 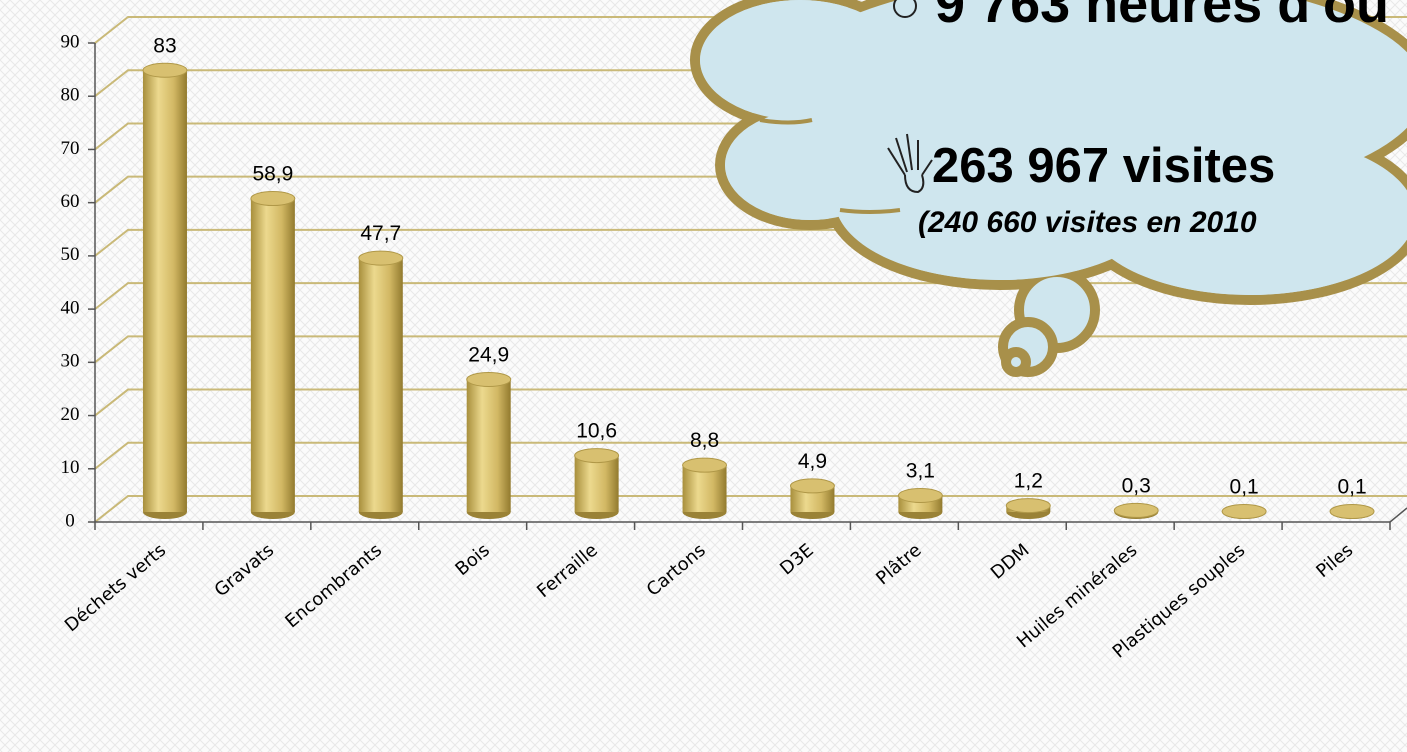 What do you see at coordinates (596, 431) in the screenshot?
I see `value-label: 10,6` at bounding box center [596, 431].